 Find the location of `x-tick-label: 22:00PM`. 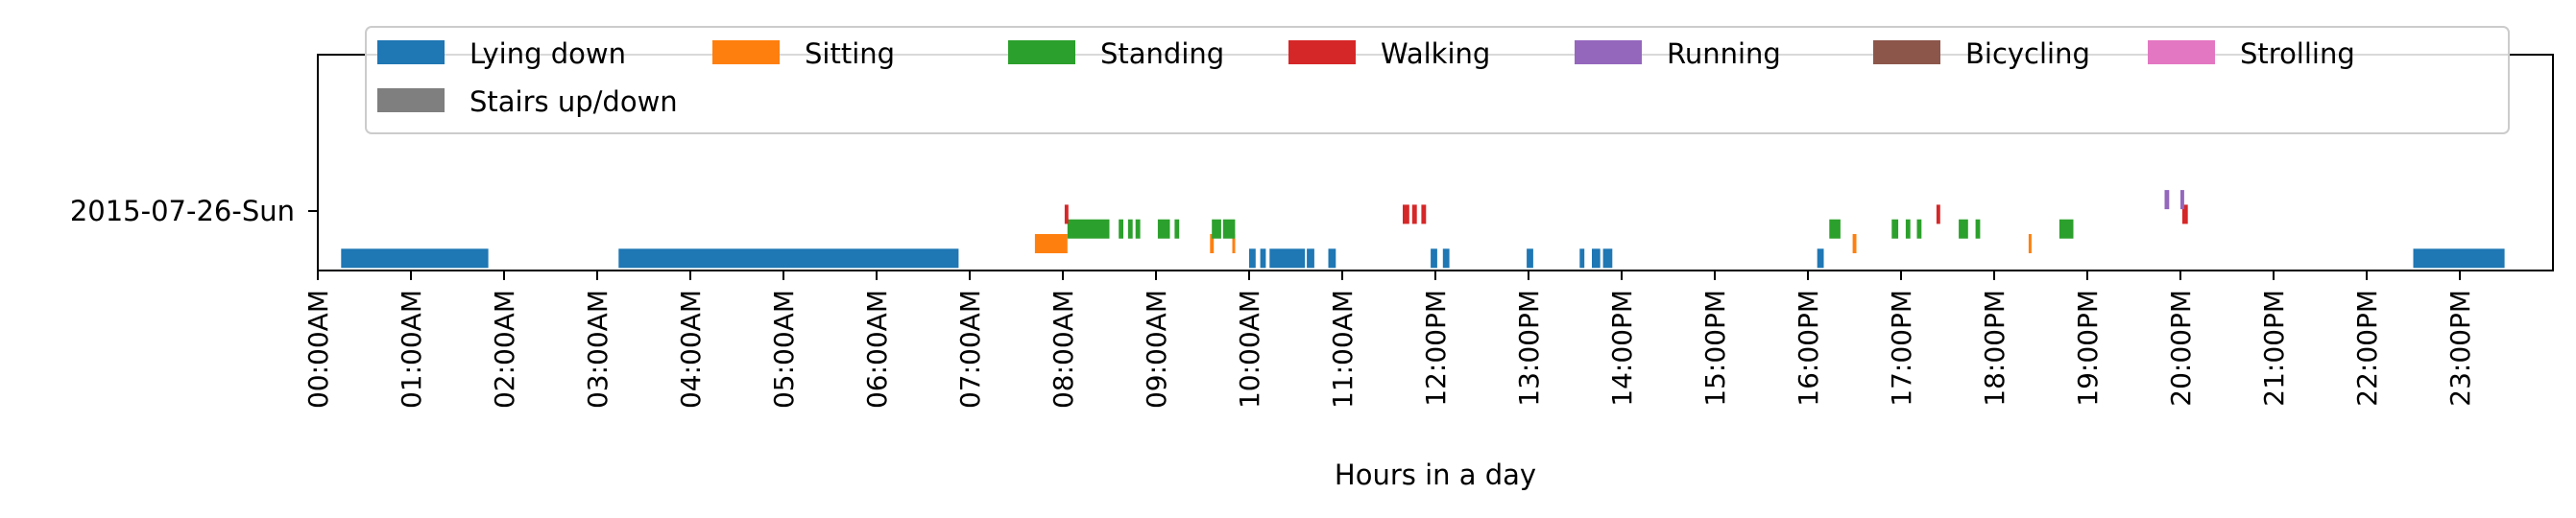

x-tick-label: 22:00PM is located at coordinates (2367, 348).